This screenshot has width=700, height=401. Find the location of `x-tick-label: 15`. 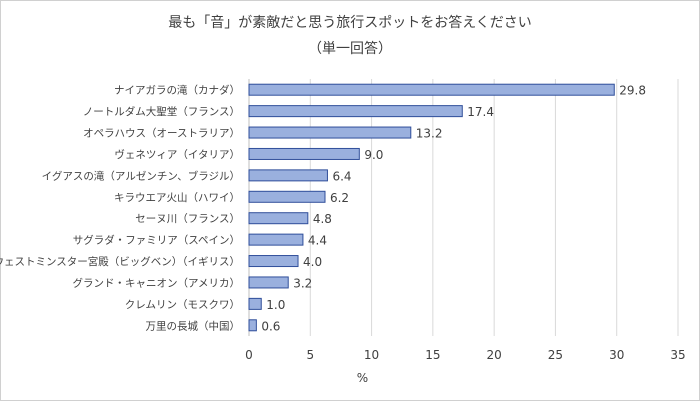

x-tick-label: 15 is located at coordinates (432, 355).